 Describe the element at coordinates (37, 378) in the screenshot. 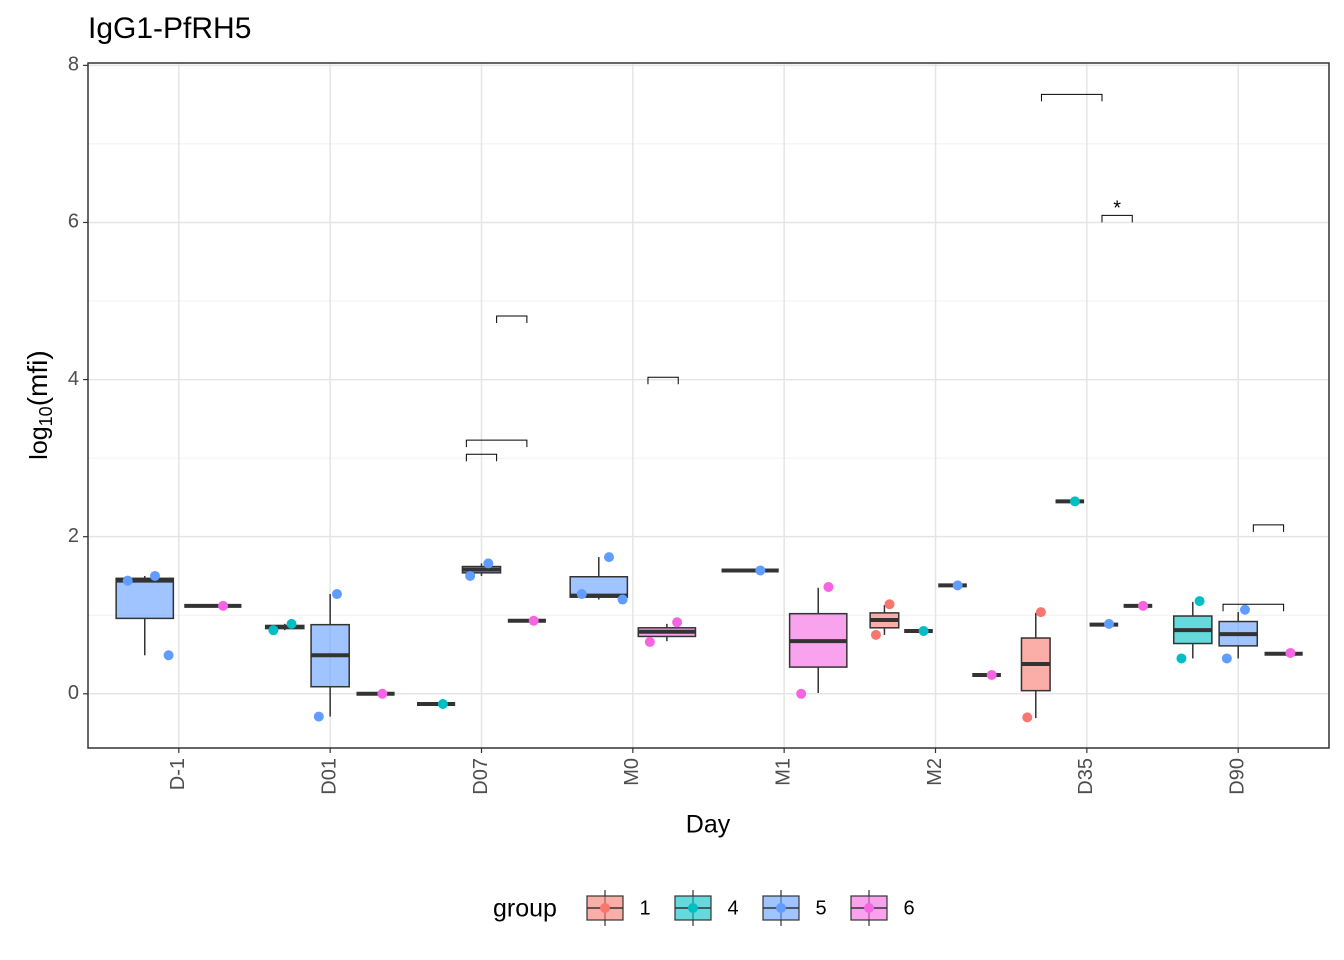

I see `y-axis-title-part: (mfi)` at that location.